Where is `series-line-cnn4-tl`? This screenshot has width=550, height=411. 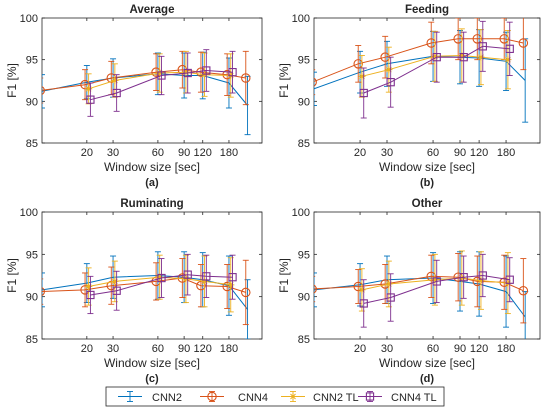 series-line-cnn4-tl is located at coordinates (161, 285).